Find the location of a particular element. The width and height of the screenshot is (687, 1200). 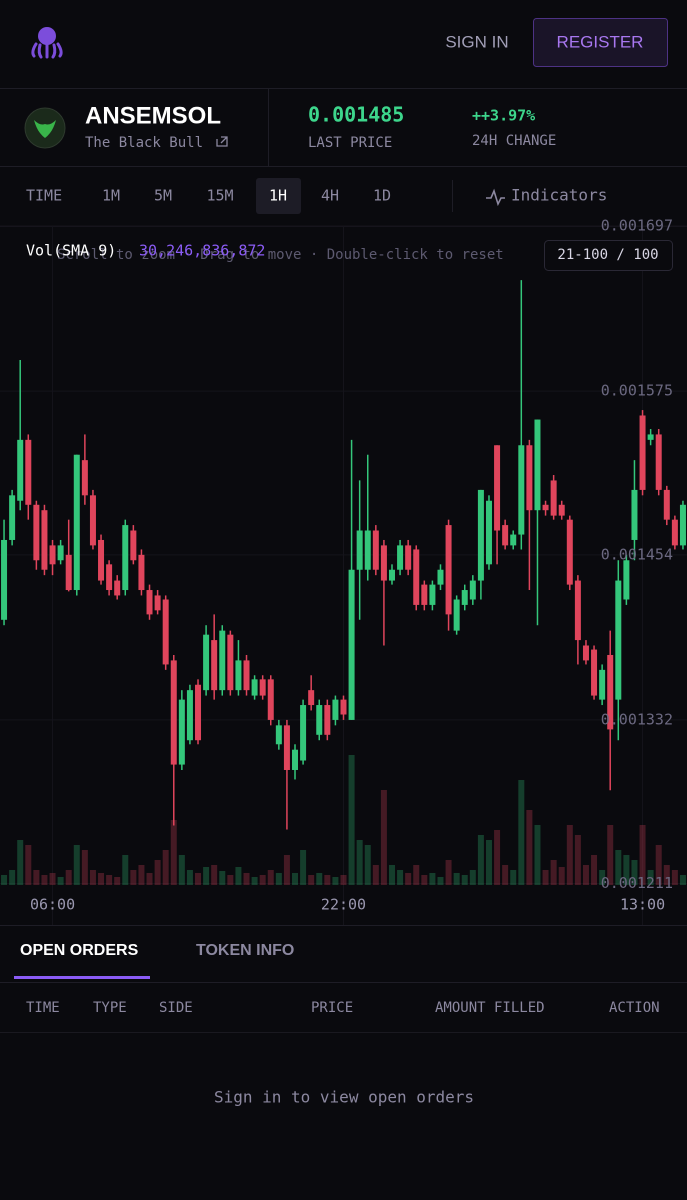

timeframe-option: 5M is located at coordinates (163, 196).